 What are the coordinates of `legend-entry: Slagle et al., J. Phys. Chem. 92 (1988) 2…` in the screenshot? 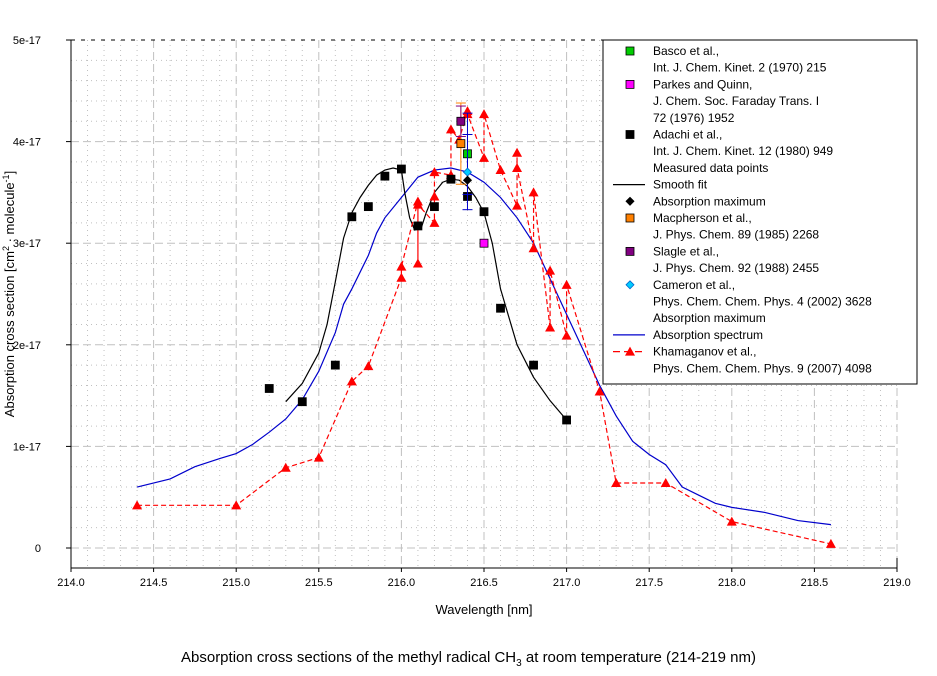 It's located at (722, 259).